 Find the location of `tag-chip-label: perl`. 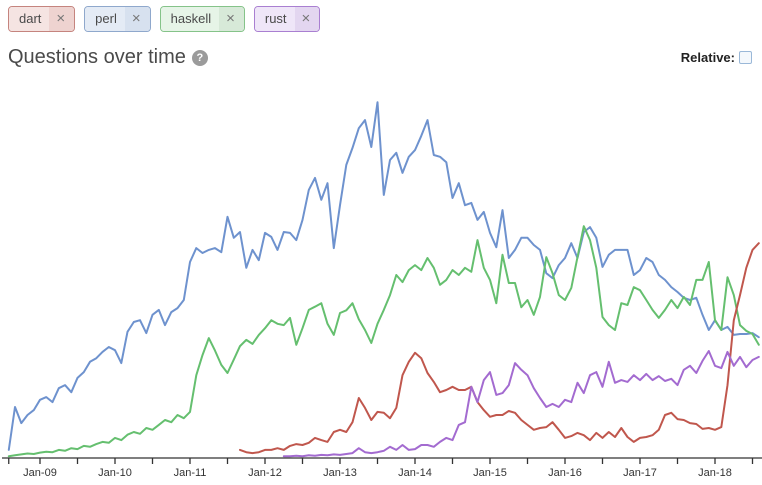

tag-chip-label: perl is located at coordinates (105, 19).